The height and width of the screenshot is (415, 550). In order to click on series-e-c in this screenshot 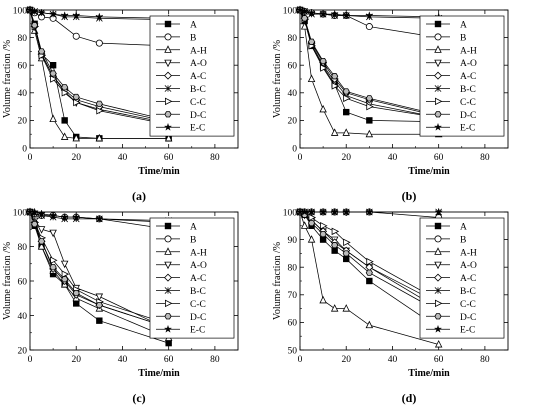, I will do `click(369, 211)`.